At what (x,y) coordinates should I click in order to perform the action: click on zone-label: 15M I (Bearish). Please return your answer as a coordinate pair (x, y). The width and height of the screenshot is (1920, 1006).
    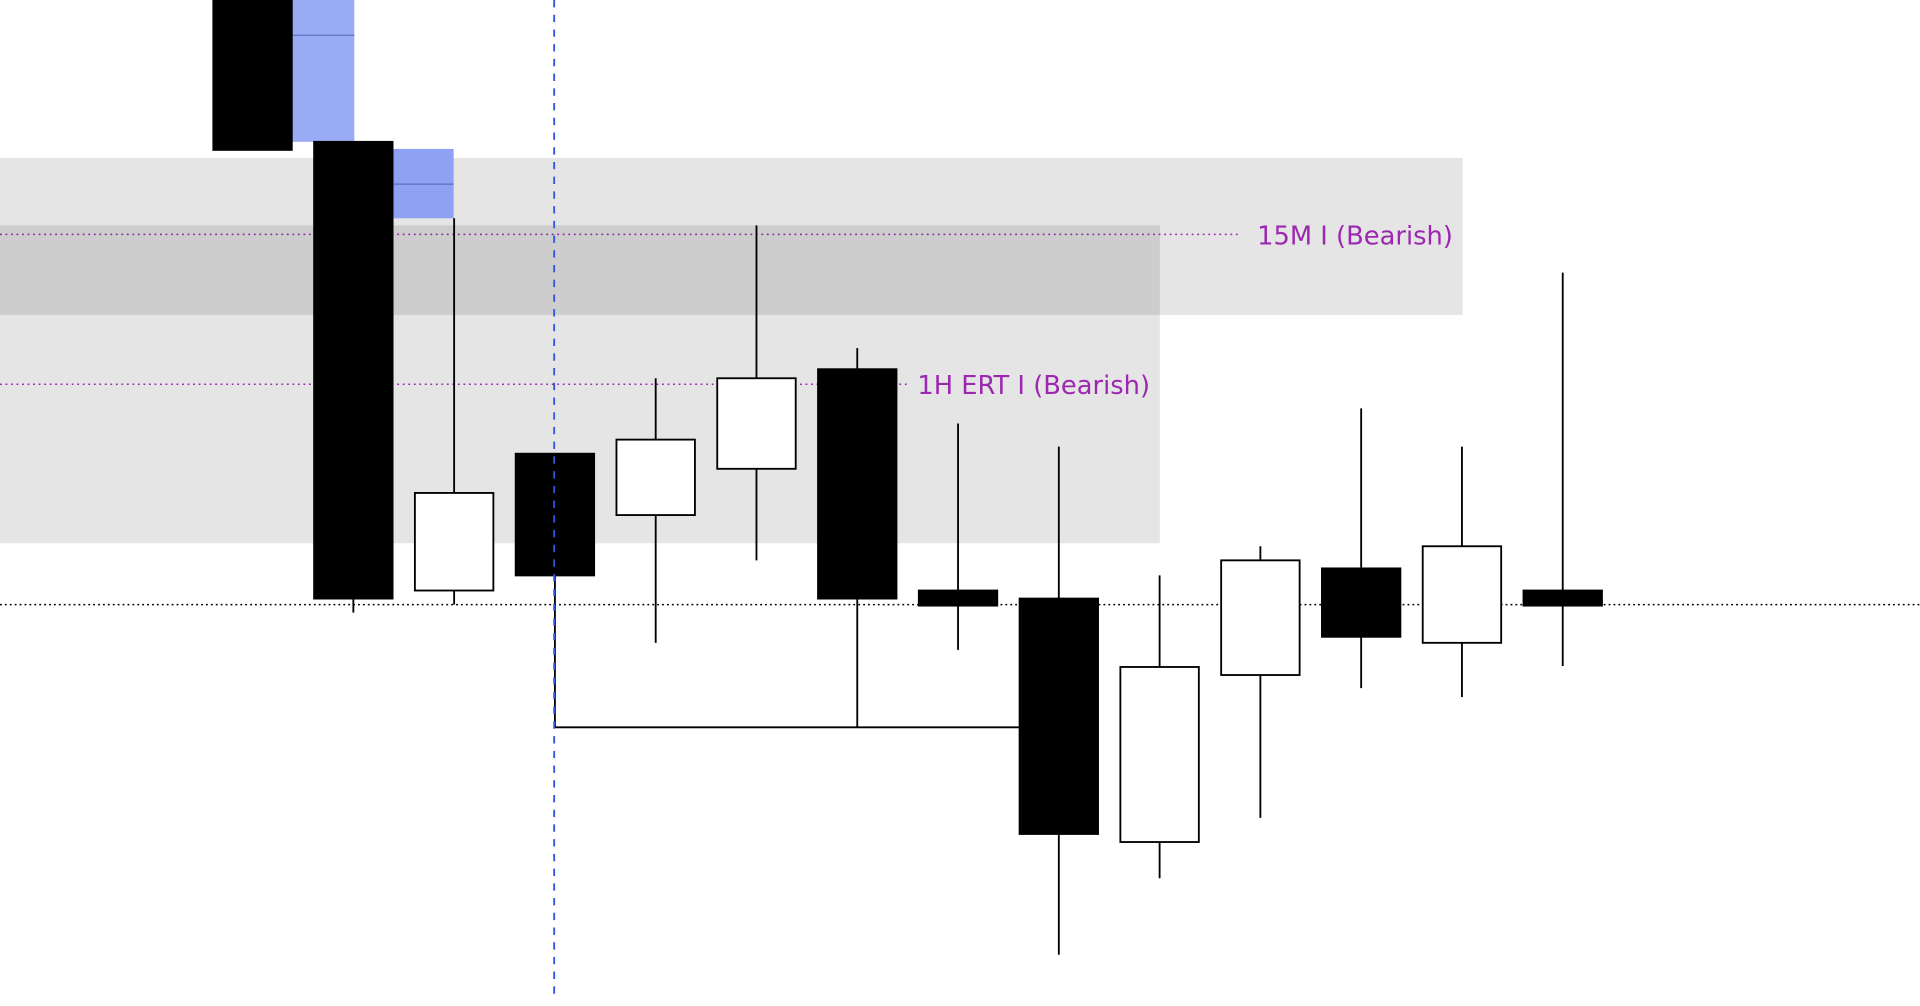
    Looking at the image, I should click on (1355, 236).